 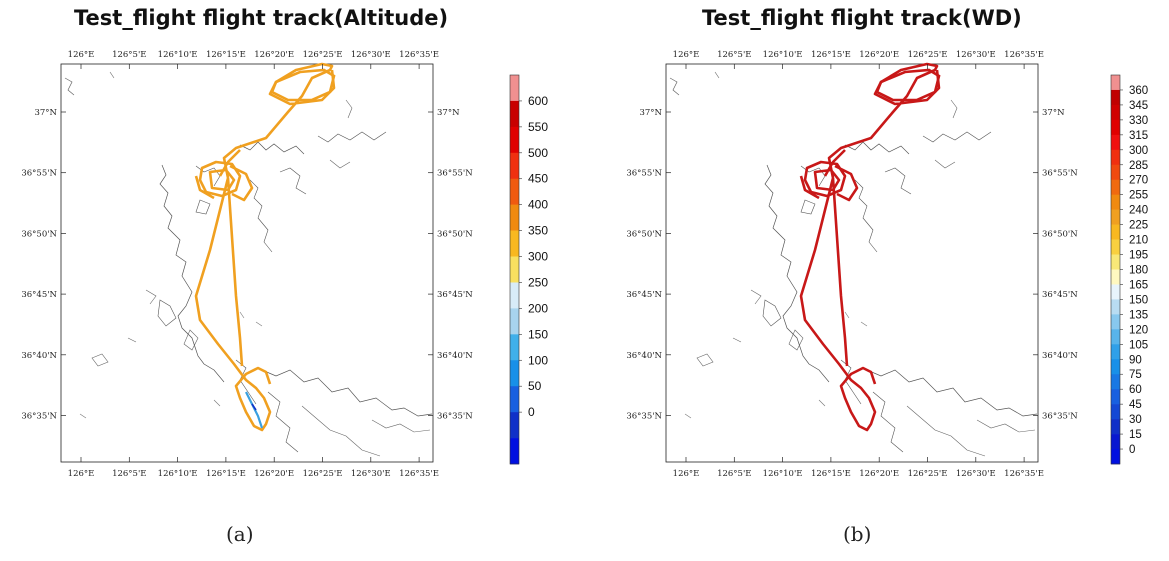 What do you see at coordinates (538, 127) in the screenshot?
I see `panel-a-colorbar-label: 550` at bounding box center [538, 127].